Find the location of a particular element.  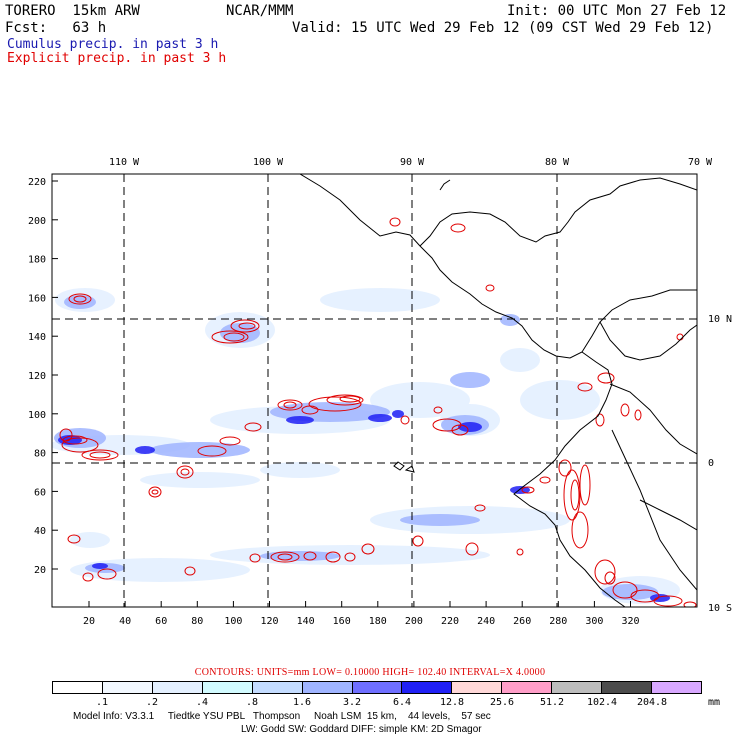

lat-label-0: 0 is located at coordinates (711, 463).